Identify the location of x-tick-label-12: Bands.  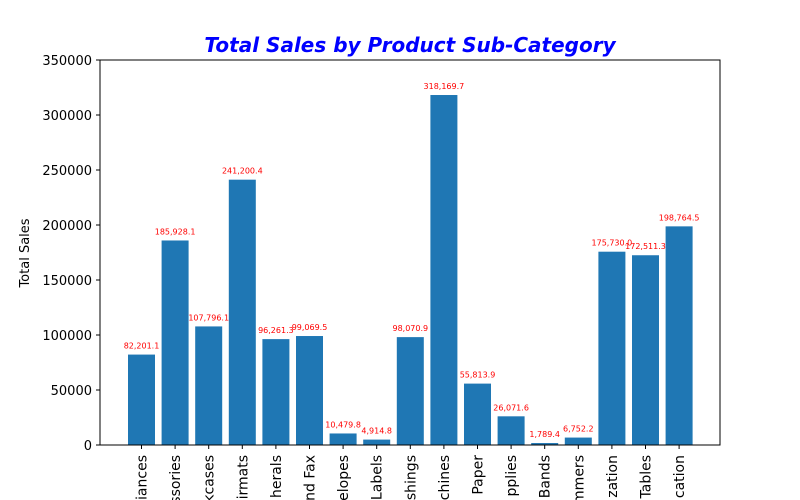
(546, 476).